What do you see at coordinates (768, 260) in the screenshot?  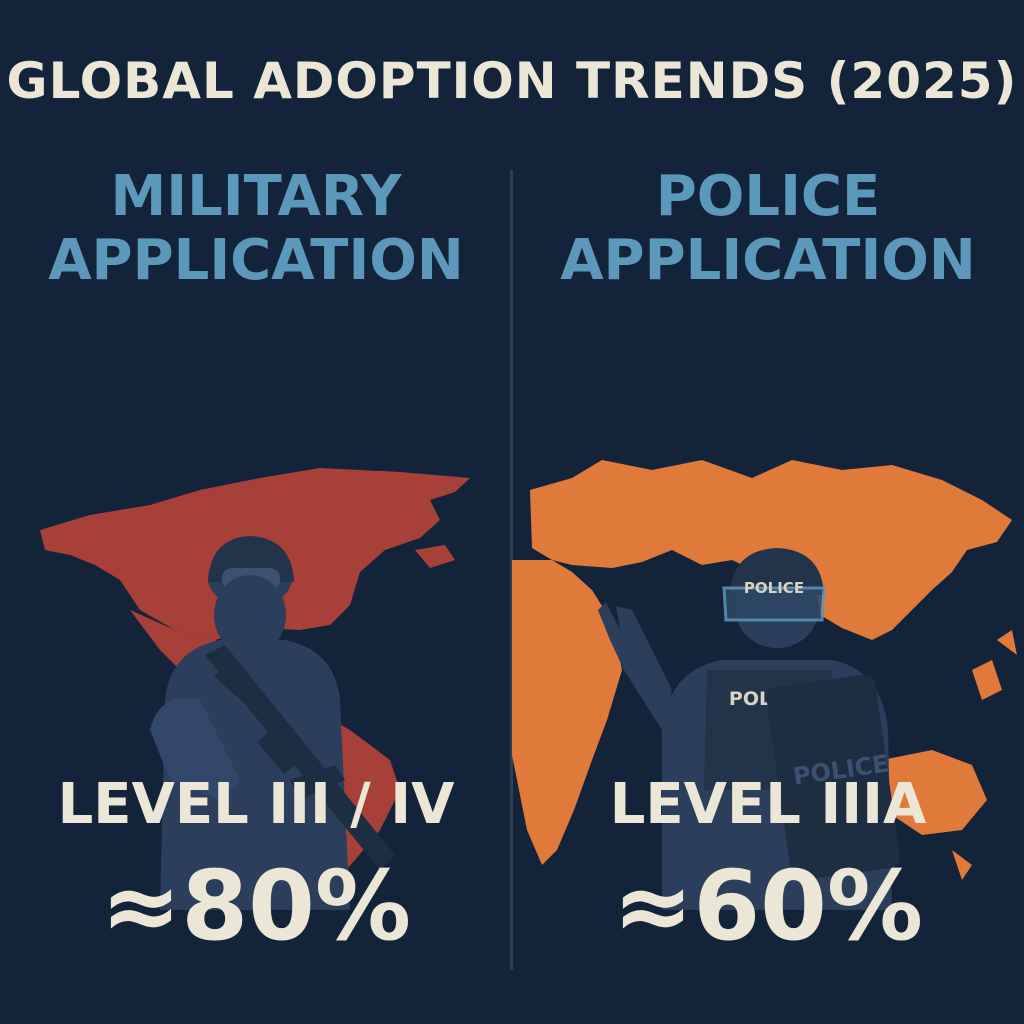 I see `police-heading-line2: APPLICATION` at bounding box center [768, 260].